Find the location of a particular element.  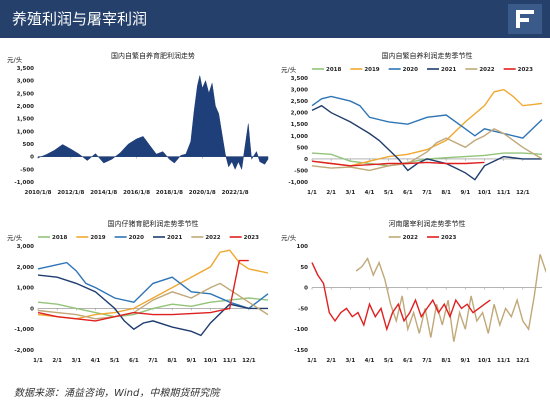

y-tick-label: 1,500 is located at coordinates (300, 125).